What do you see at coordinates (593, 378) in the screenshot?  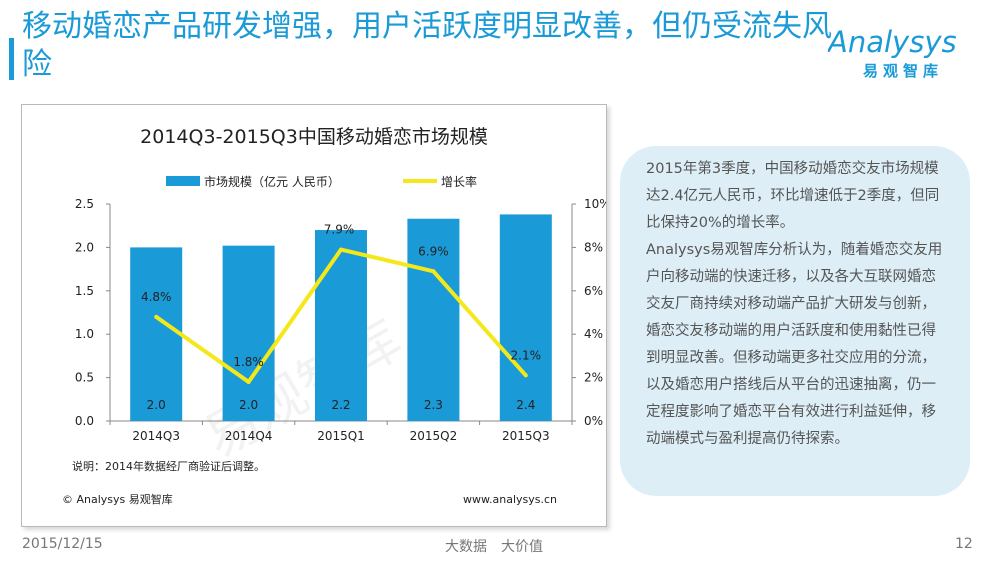 I see `y2-tick-label: 2%` at bounding box center [593, 378].